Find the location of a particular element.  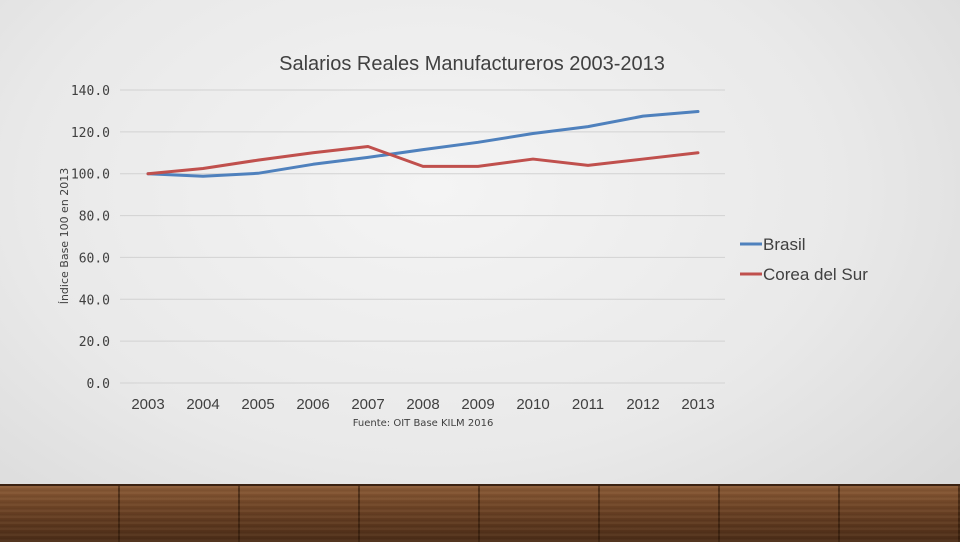

x-tick-label: 2004 is located at coordinates (202, 404).